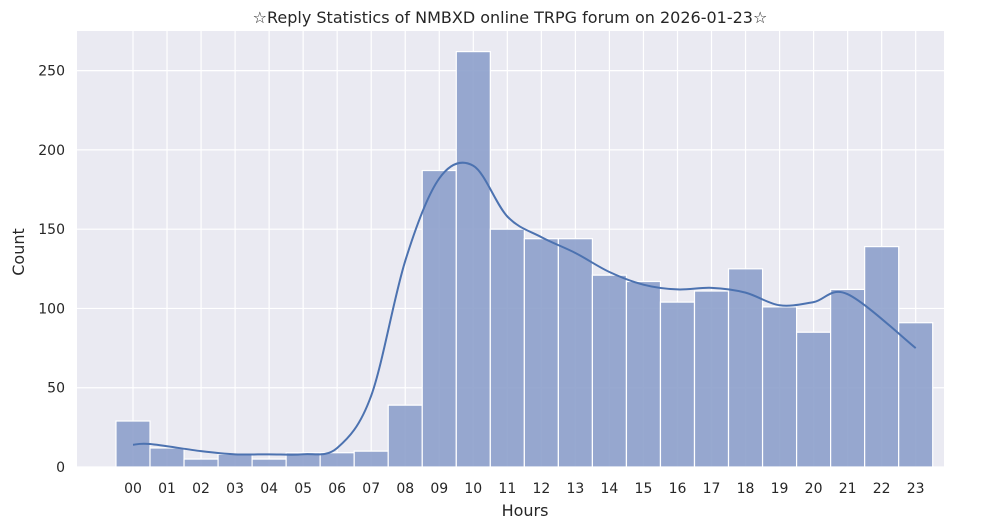 This screenshot has height=529, width=984. I want to click on x-tick-label: 13, so click(575, 489).